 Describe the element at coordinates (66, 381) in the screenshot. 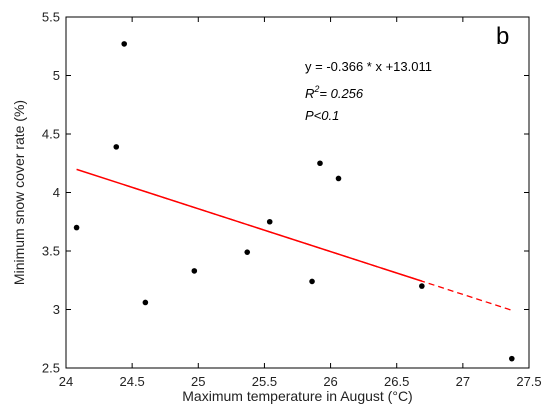

I see `x-tick-label: 24` at that location.